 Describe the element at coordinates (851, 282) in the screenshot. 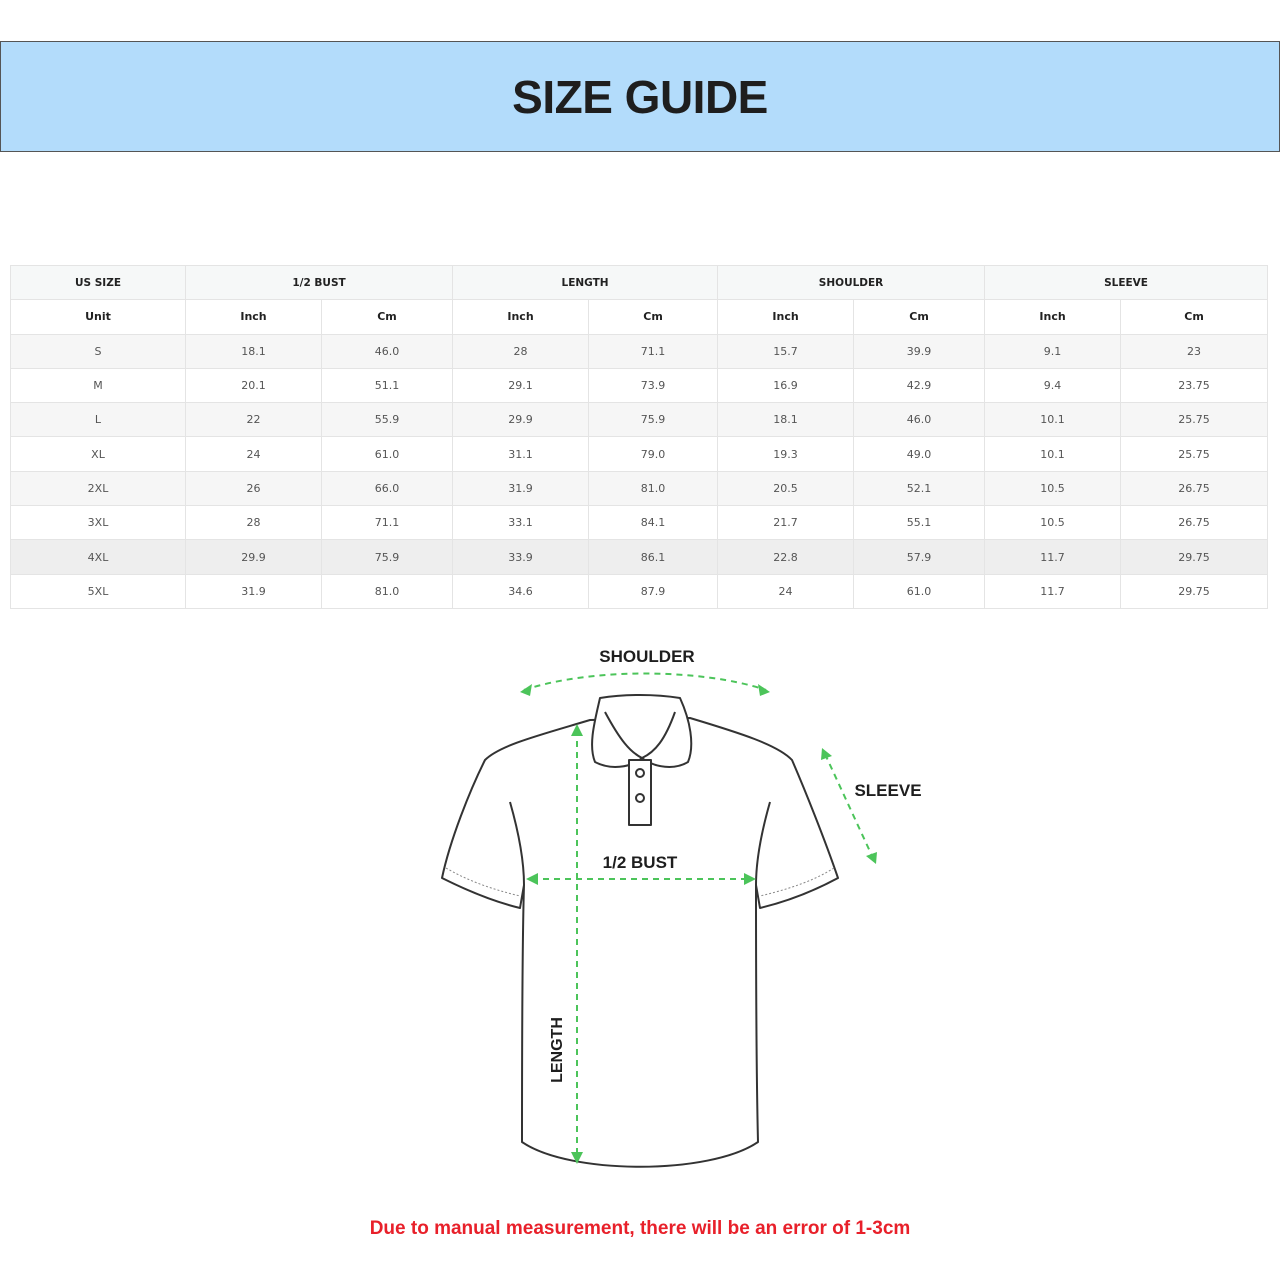

I see `group-header: SHOULDER` at that location.